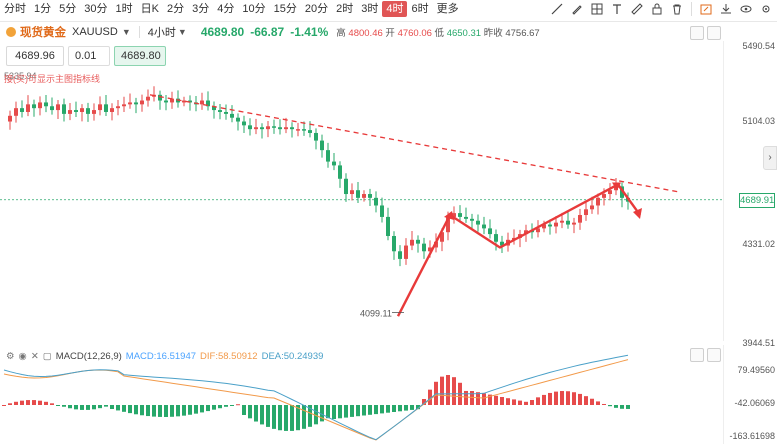 The height and width of the screenshot is (444, 777). Describe the element at coordinates (124, 9) in the screenshot. I see `tab-timeframe: 1时` at that location.